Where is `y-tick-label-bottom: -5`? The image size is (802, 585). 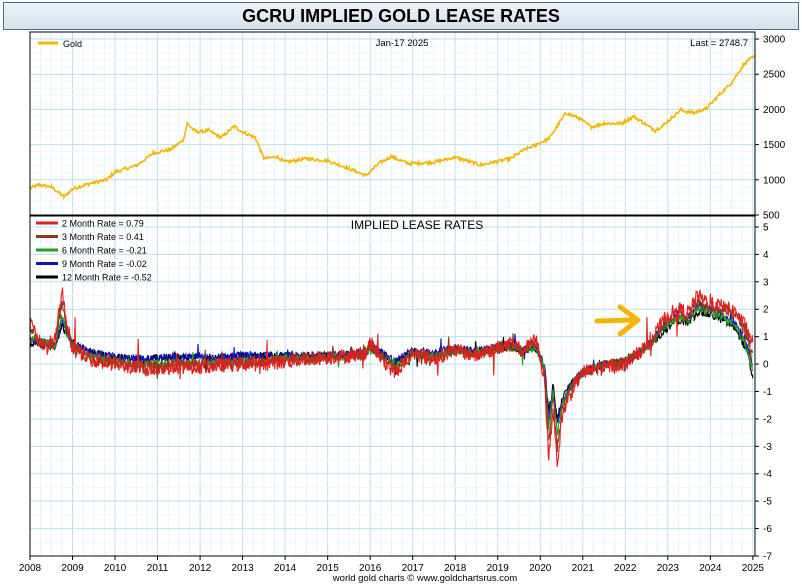
y-tick-label-bottom: -5 is located at coordinates (767, 502).